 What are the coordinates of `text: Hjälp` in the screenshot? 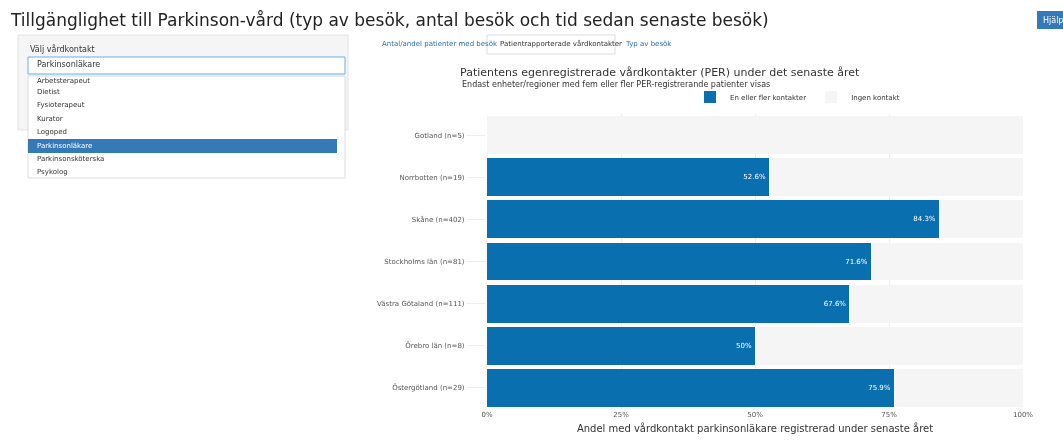 It's located at (1053, 20).